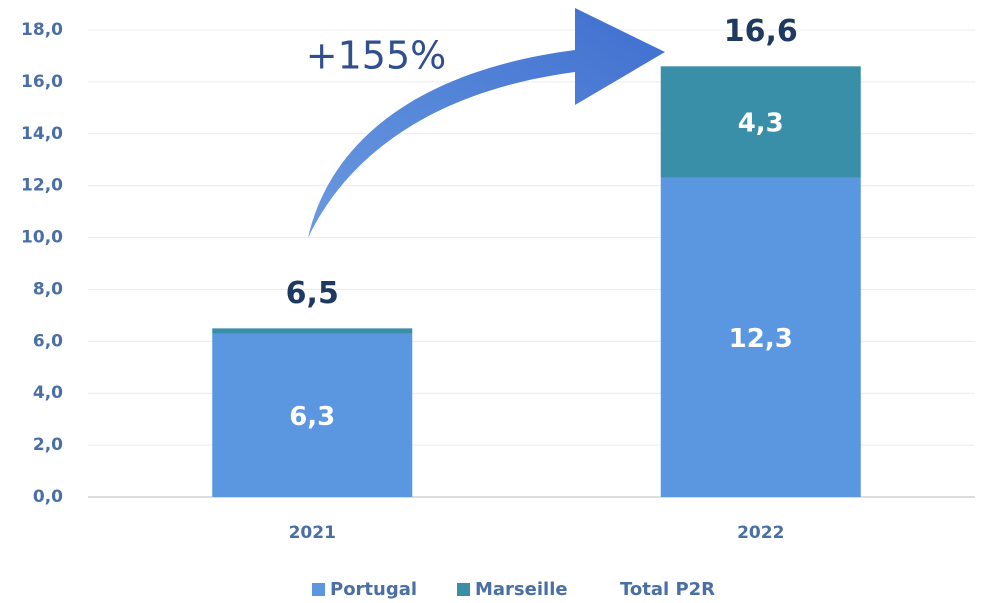 This screenshot has height=603, width=985. Describe the element at coordinates (761, 31) in the screenshot. I see `total-label: 16,6` at that location.